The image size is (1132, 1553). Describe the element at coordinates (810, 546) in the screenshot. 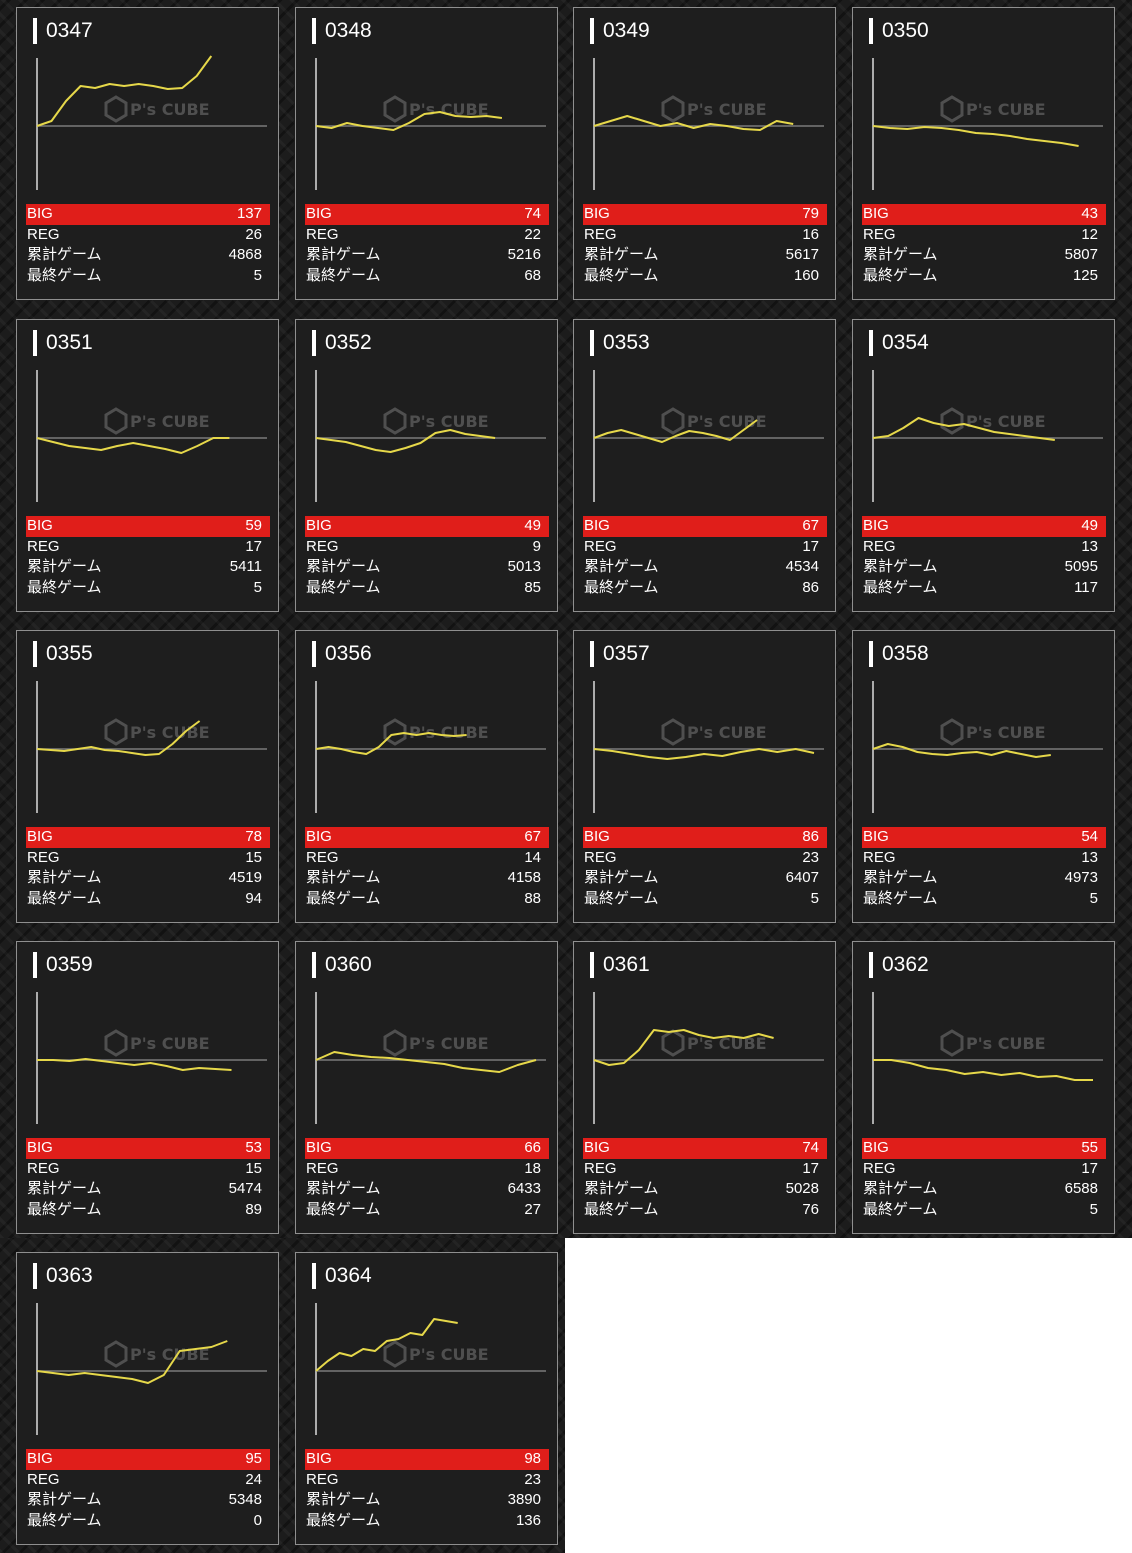

I see `reg-value: 17` at that location.